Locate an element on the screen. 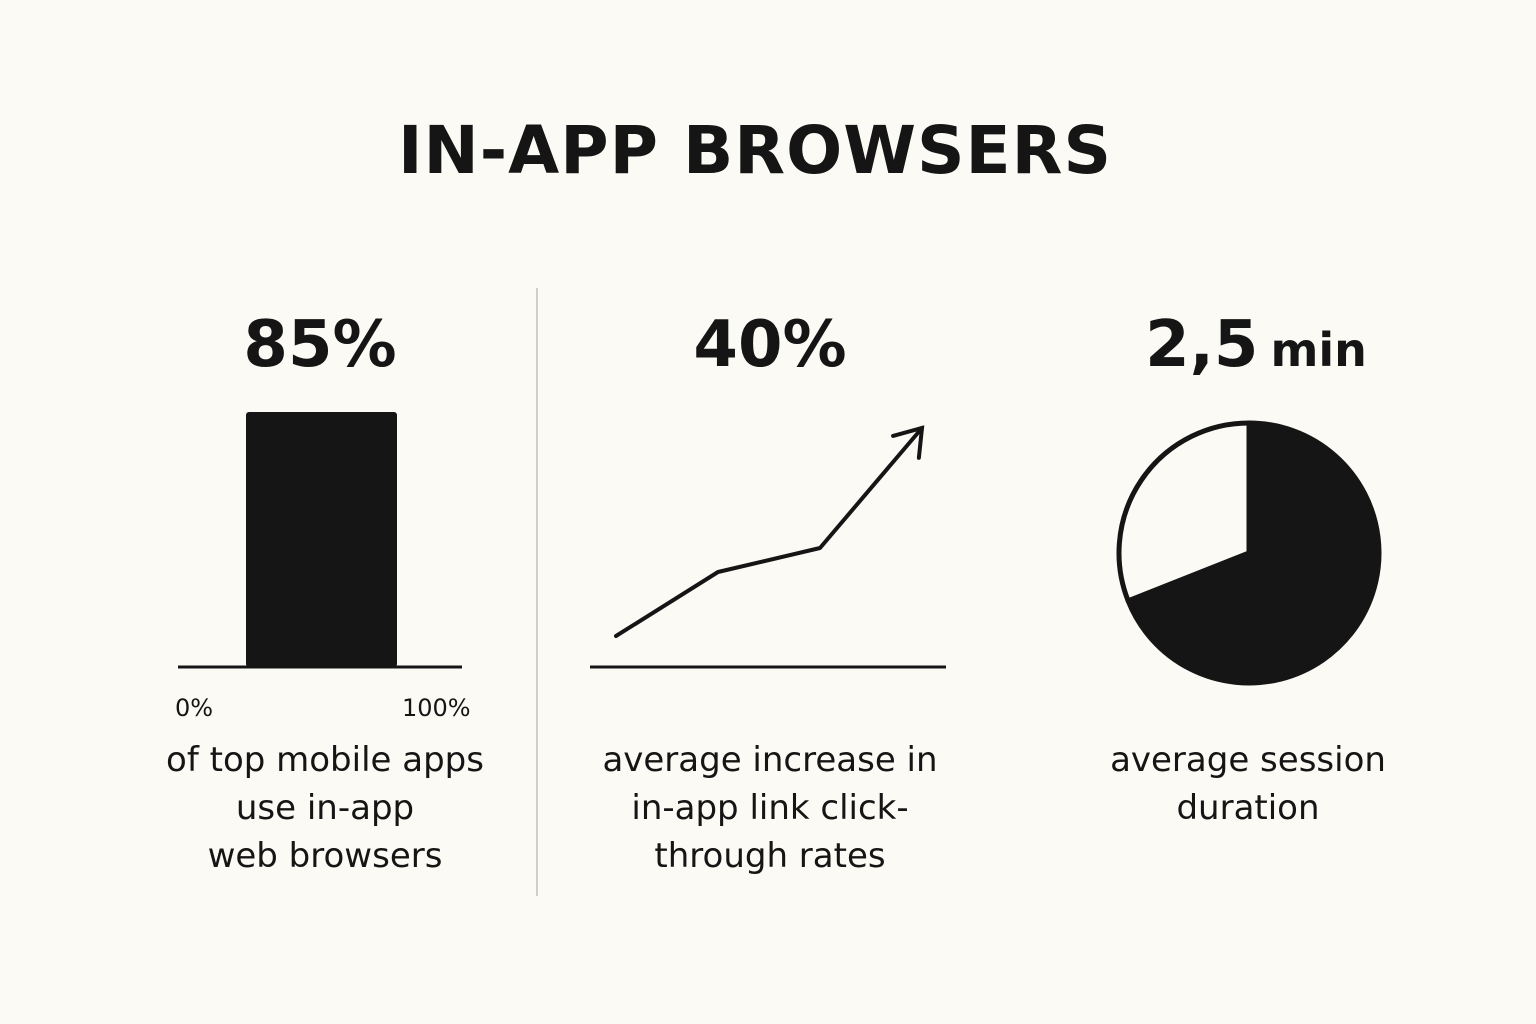 Image resolution: width=1536 pixels, height=1024 pixels. caption-line: average session is located at coordinates (1248, 760).